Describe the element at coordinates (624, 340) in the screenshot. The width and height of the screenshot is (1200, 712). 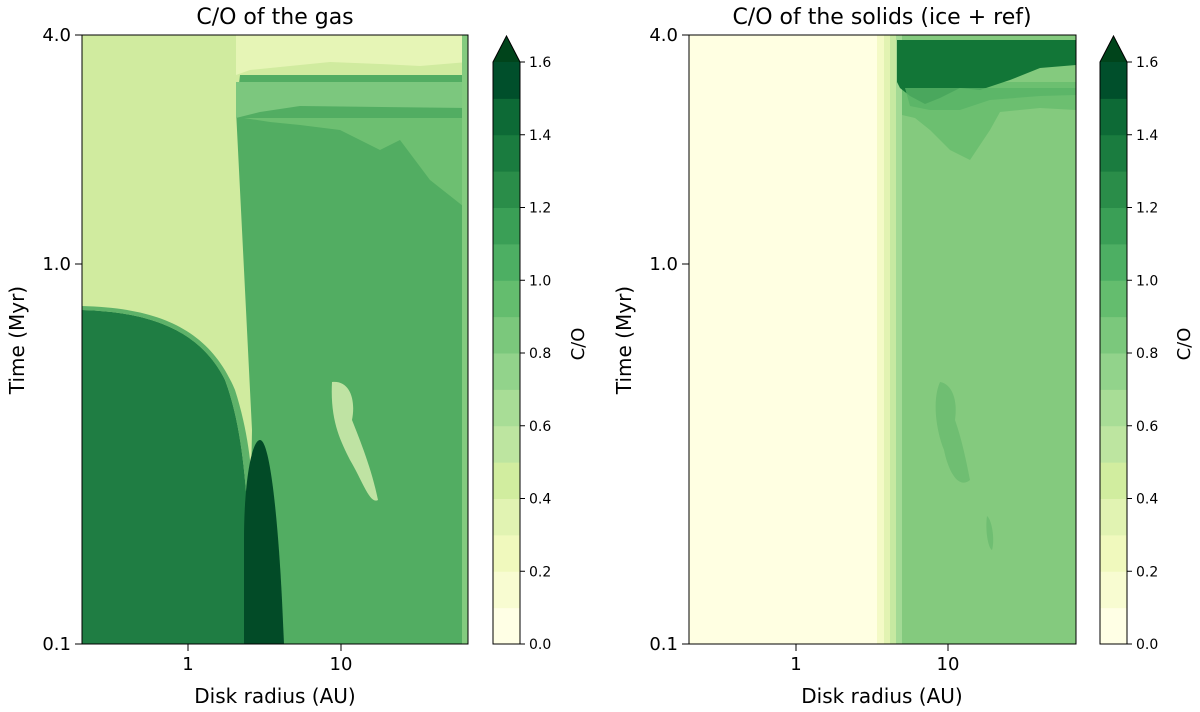
I see `solids-y-axis-label: Time (Myr)` at that location.